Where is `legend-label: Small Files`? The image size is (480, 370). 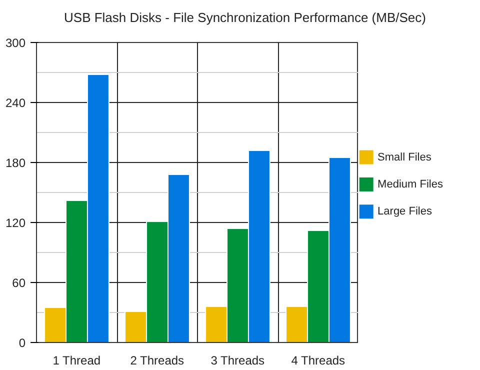 legend-label: Small Files is located at coordinates (405, 157).